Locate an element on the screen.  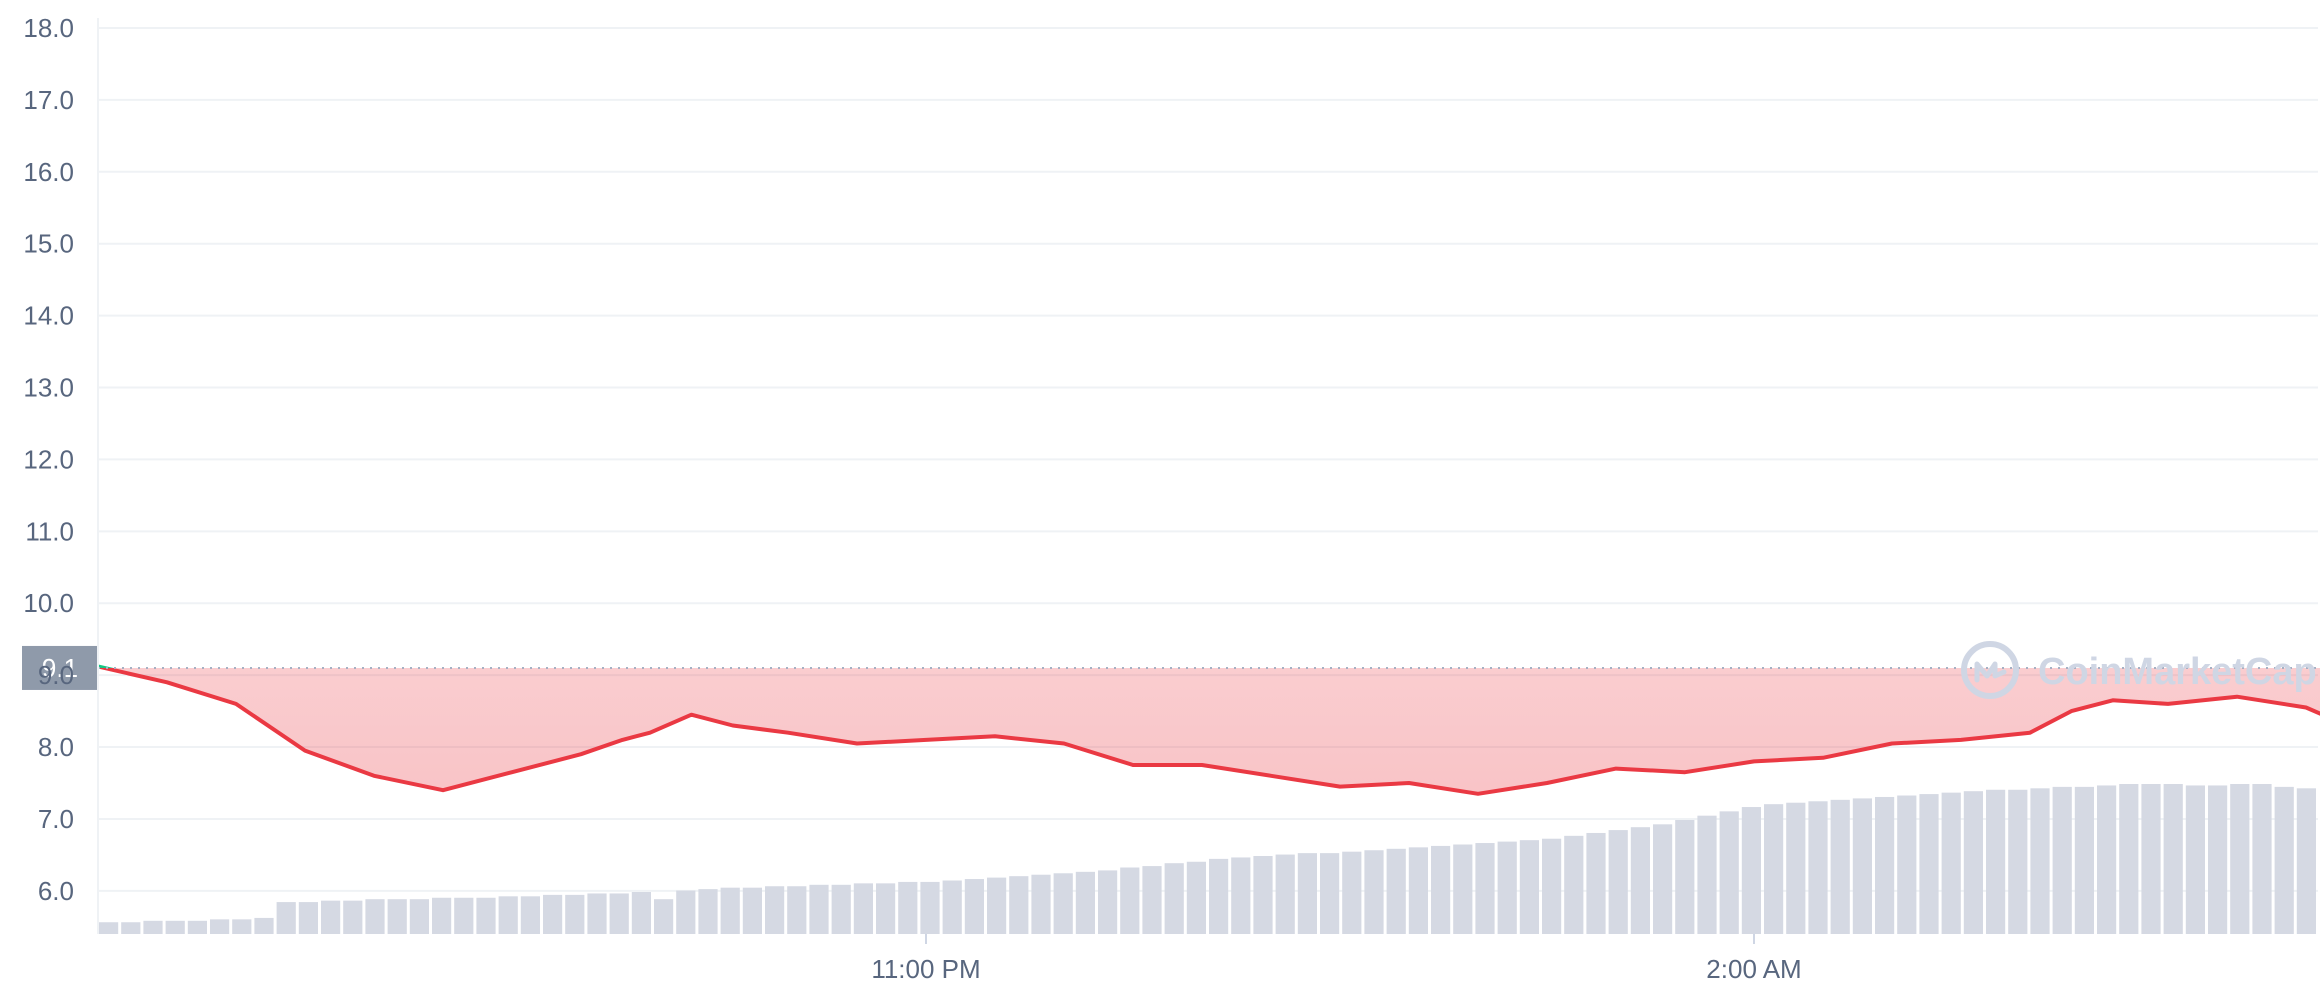
y-tick-label: 10.0 is located at coordinates (48, 603).